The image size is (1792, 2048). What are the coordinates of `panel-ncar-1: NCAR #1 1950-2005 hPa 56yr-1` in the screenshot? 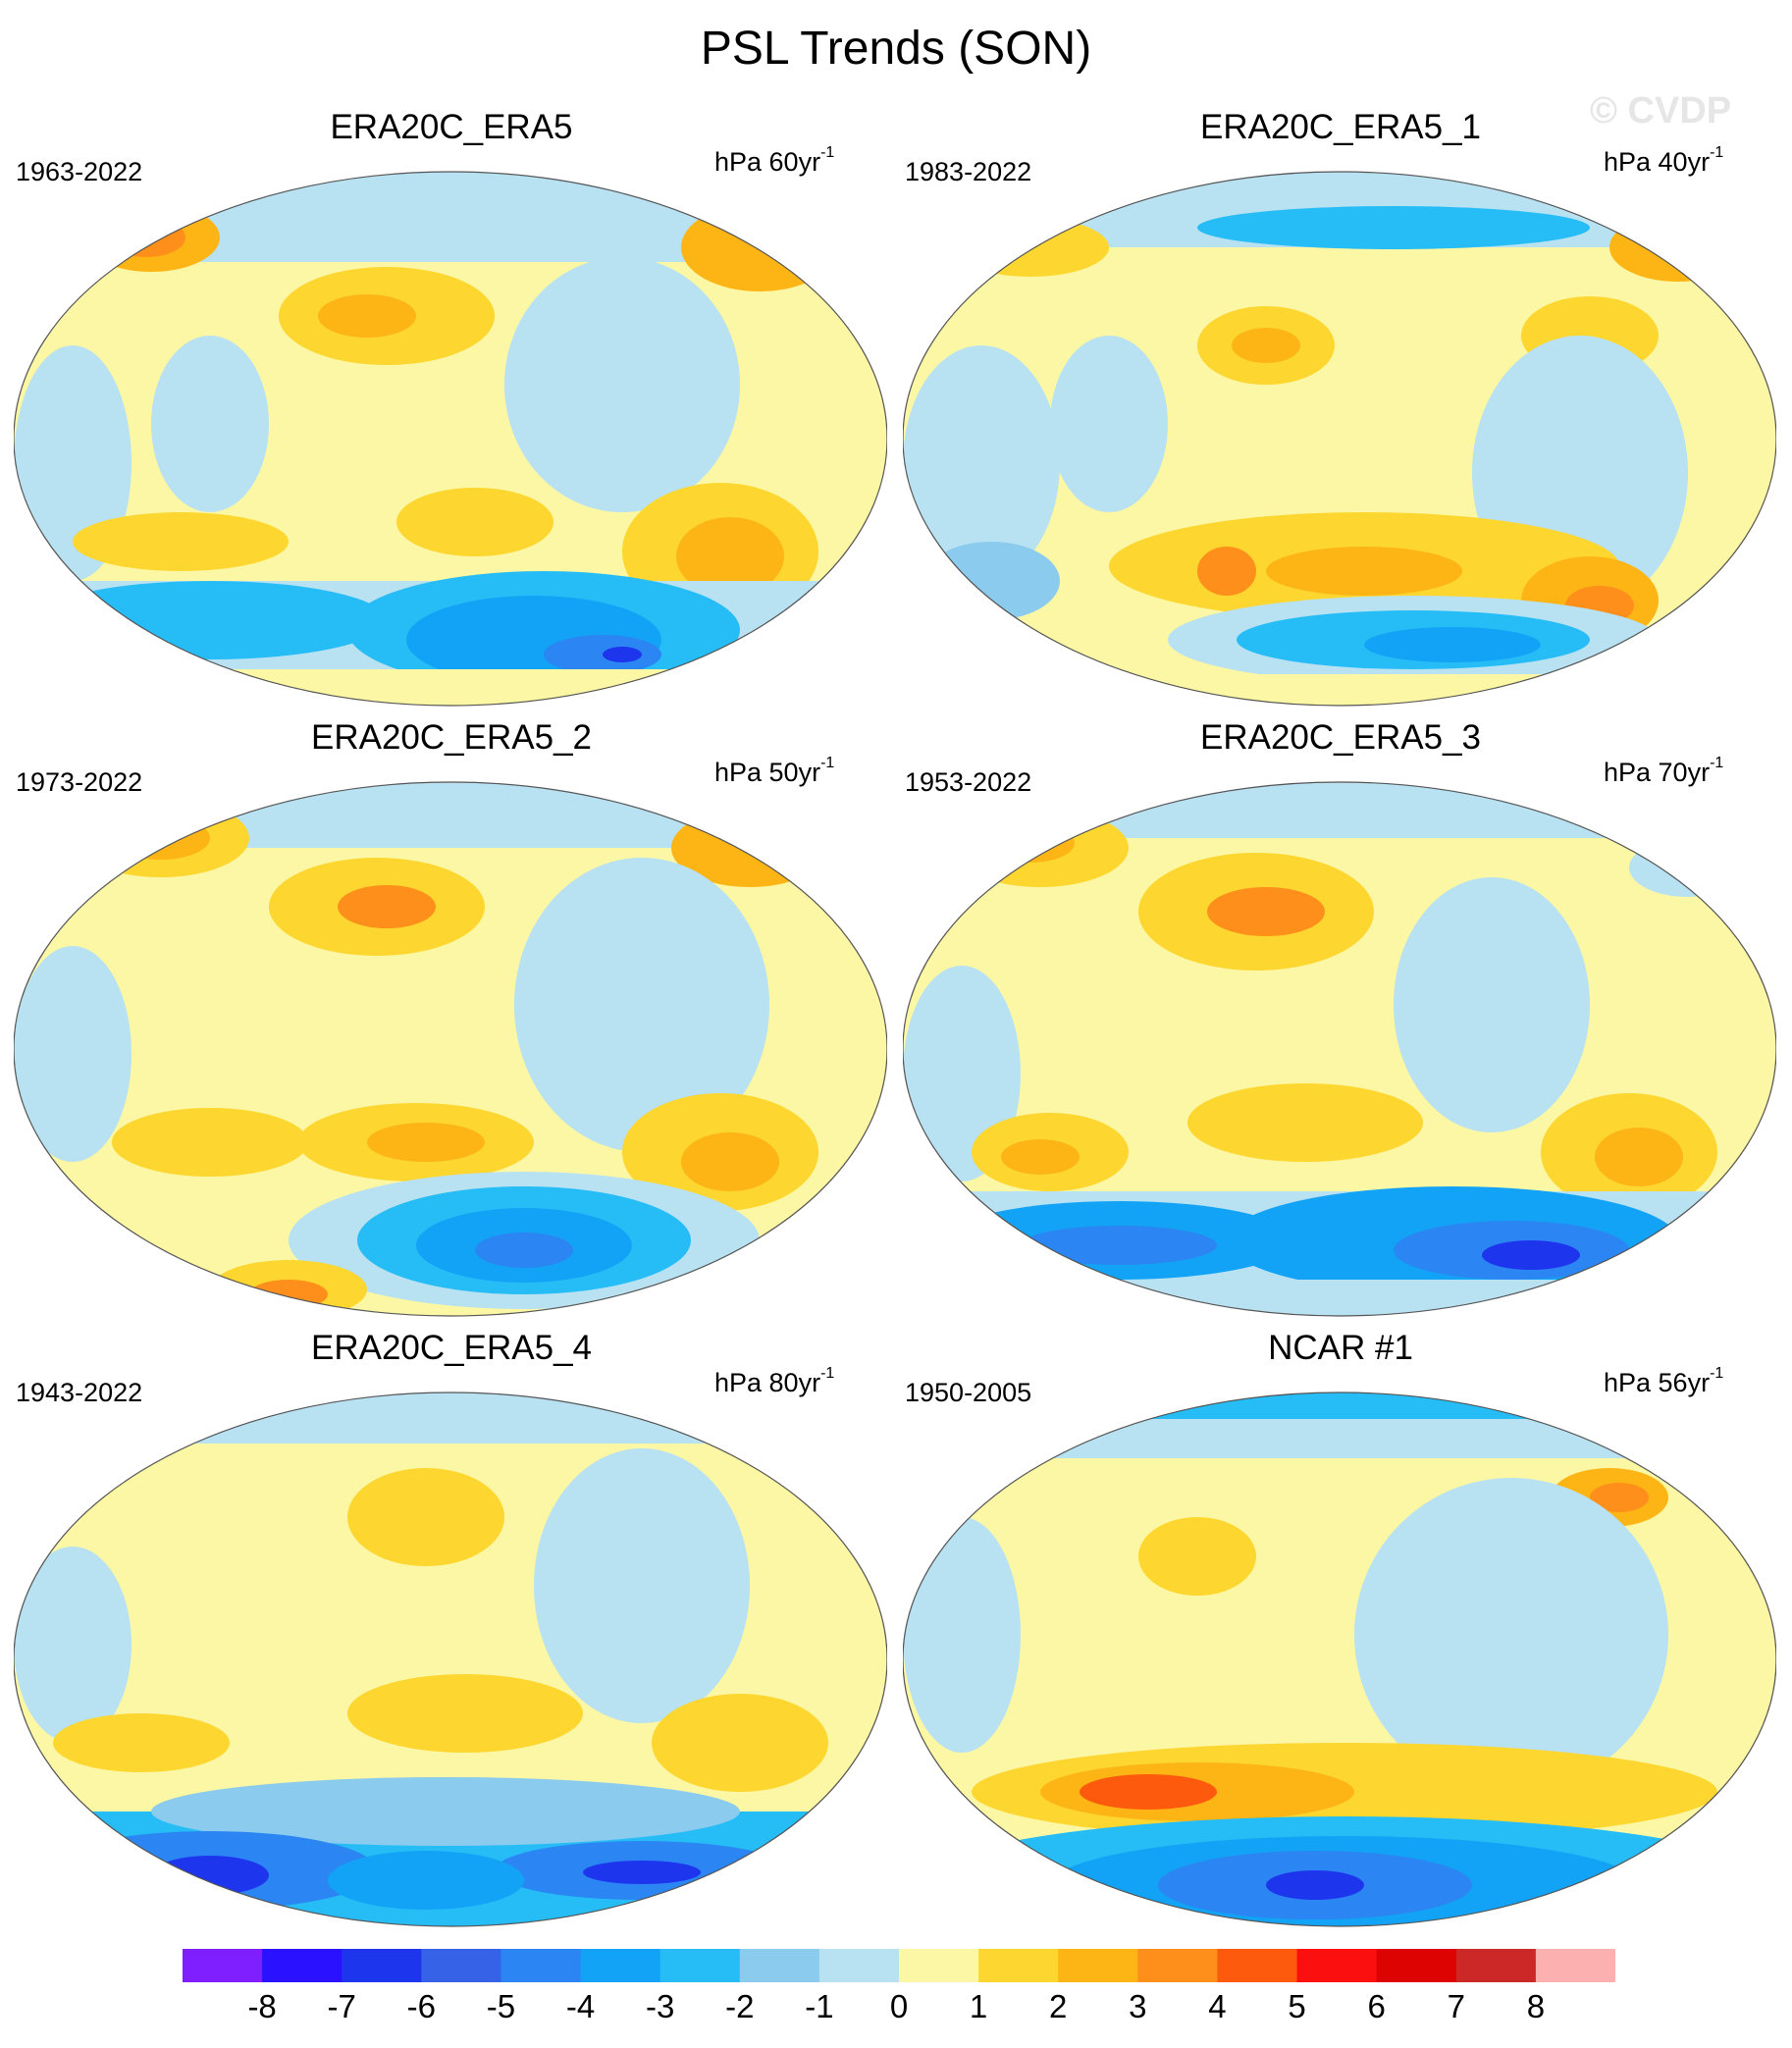 It's located at (1332, 1633).